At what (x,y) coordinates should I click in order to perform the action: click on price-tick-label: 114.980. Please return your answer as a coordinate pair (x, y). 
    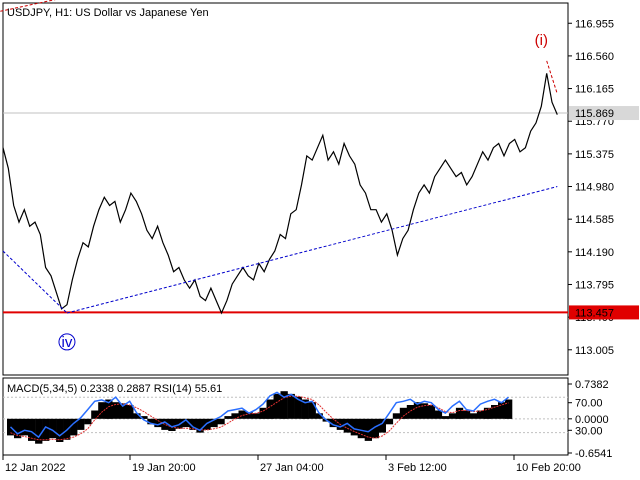
    Looking at the image, I should click on (594, 188).